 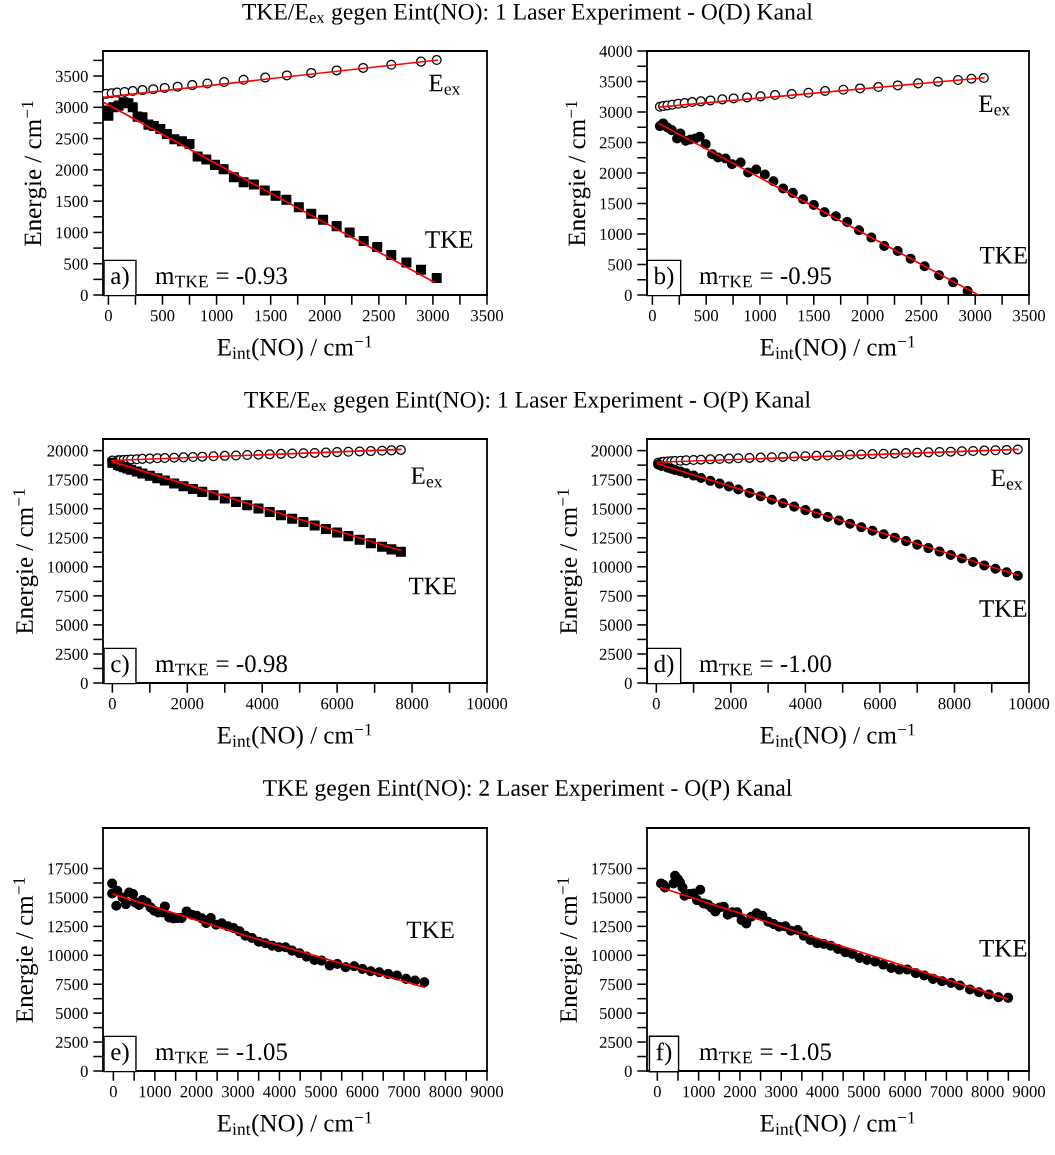 What do you see at coordinates (527, 790) in the screenshot?
I see `chart-title: TKE gegen Eint(NO): 2 Laser Experiment - O(P) Kanal` at bounding box center [527, 790].